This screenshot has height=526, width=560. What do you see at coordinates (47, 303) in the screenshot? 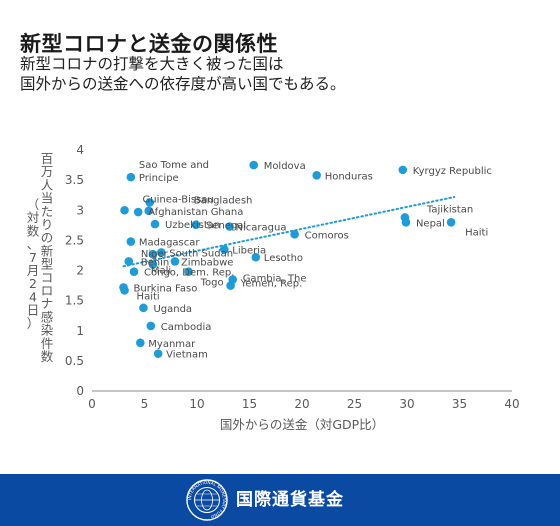
I see `y-axis-title-char: ナ` at bounding box center [47, 303].